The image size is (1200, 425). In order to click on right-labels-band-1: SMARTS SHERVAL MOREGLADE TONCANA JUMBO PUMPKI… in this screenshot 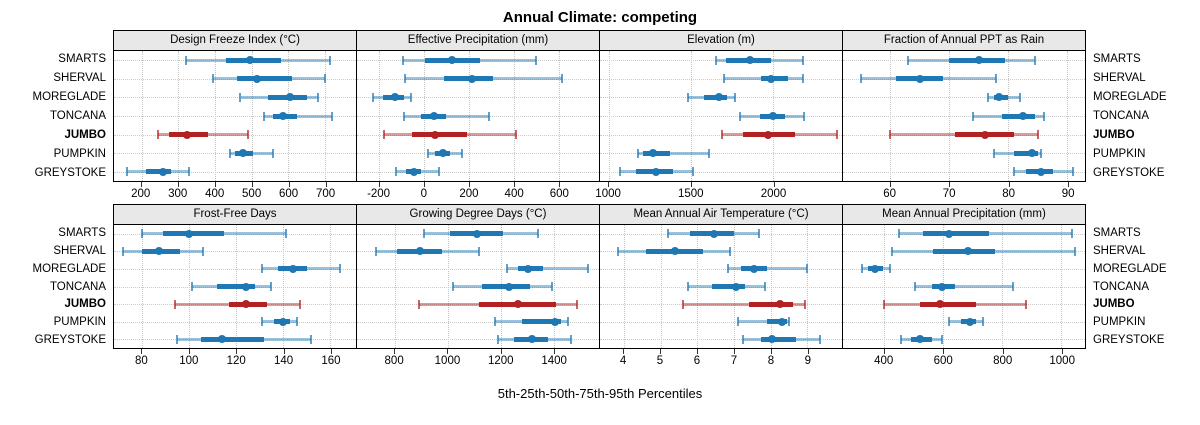, I will do `click(1141, 276)`.